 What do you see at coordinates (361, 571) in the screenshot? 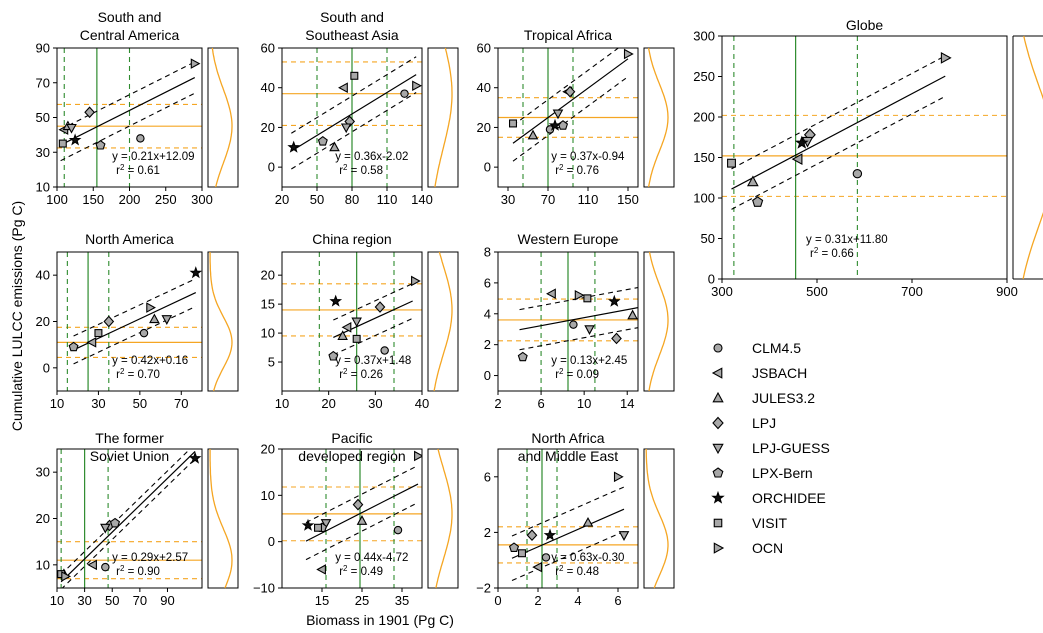
I see `r2-label: r2 = 0.49` at bounding box center [361, 571].